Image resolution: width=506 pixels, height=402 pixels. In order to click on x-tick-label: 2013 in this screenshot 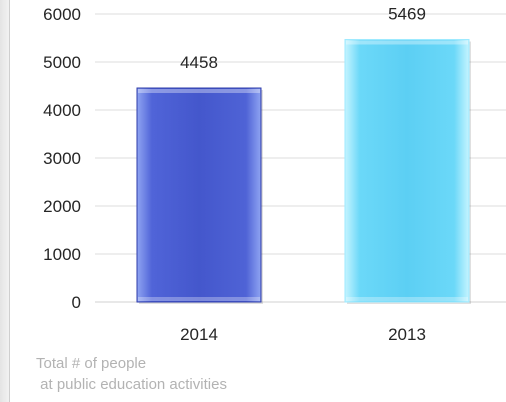, I will do `click(407, 334)`.